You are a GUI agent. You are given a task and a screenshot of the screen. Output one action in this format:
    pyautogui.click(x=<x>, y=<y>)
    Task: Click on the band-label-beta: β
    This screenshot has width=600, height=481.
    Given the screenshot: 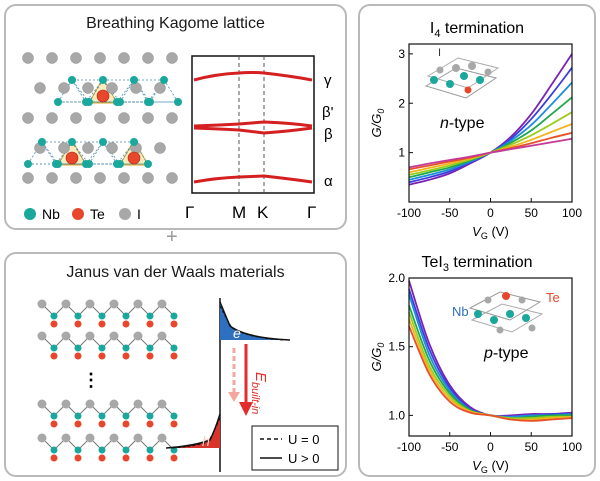 What is the action you would take?
    pyautogui.click(x=328, y=134)
    